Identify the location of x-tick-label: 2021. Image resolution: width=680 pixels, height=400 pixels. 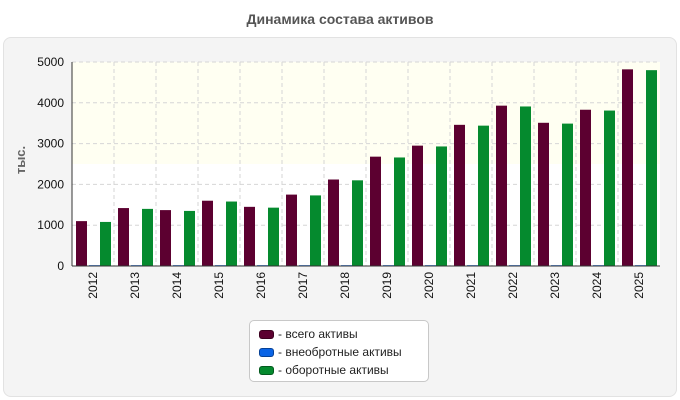
(471, 285).